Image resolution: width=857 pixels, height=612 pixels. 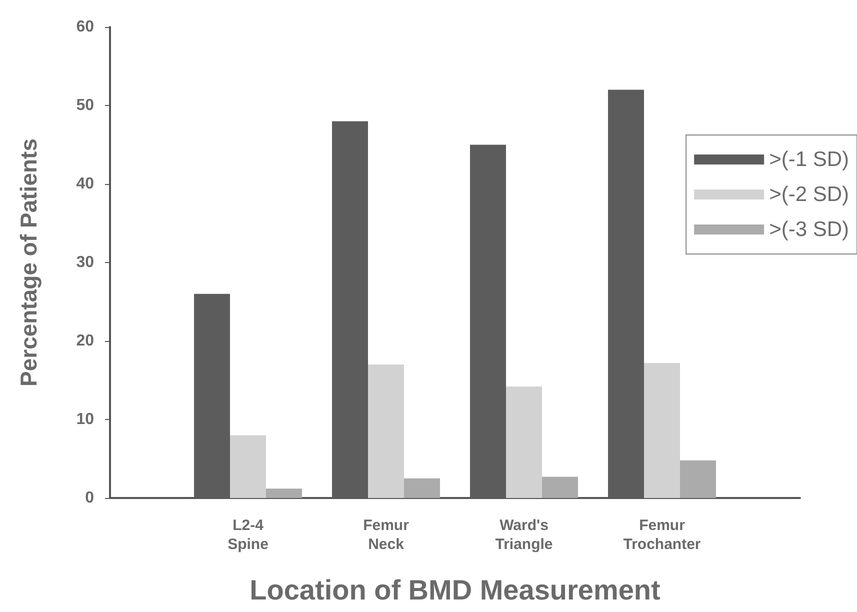 I want to click on y-tick-label: 40, so click(x=85, y=184).